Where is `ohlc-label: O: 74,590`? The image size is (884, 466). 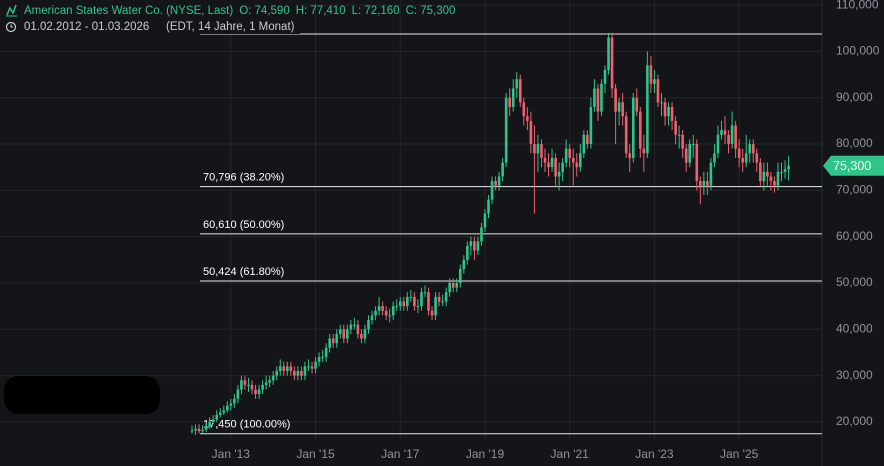 ohlc-label: O: 74,590 is located at coordinates (264, 11).